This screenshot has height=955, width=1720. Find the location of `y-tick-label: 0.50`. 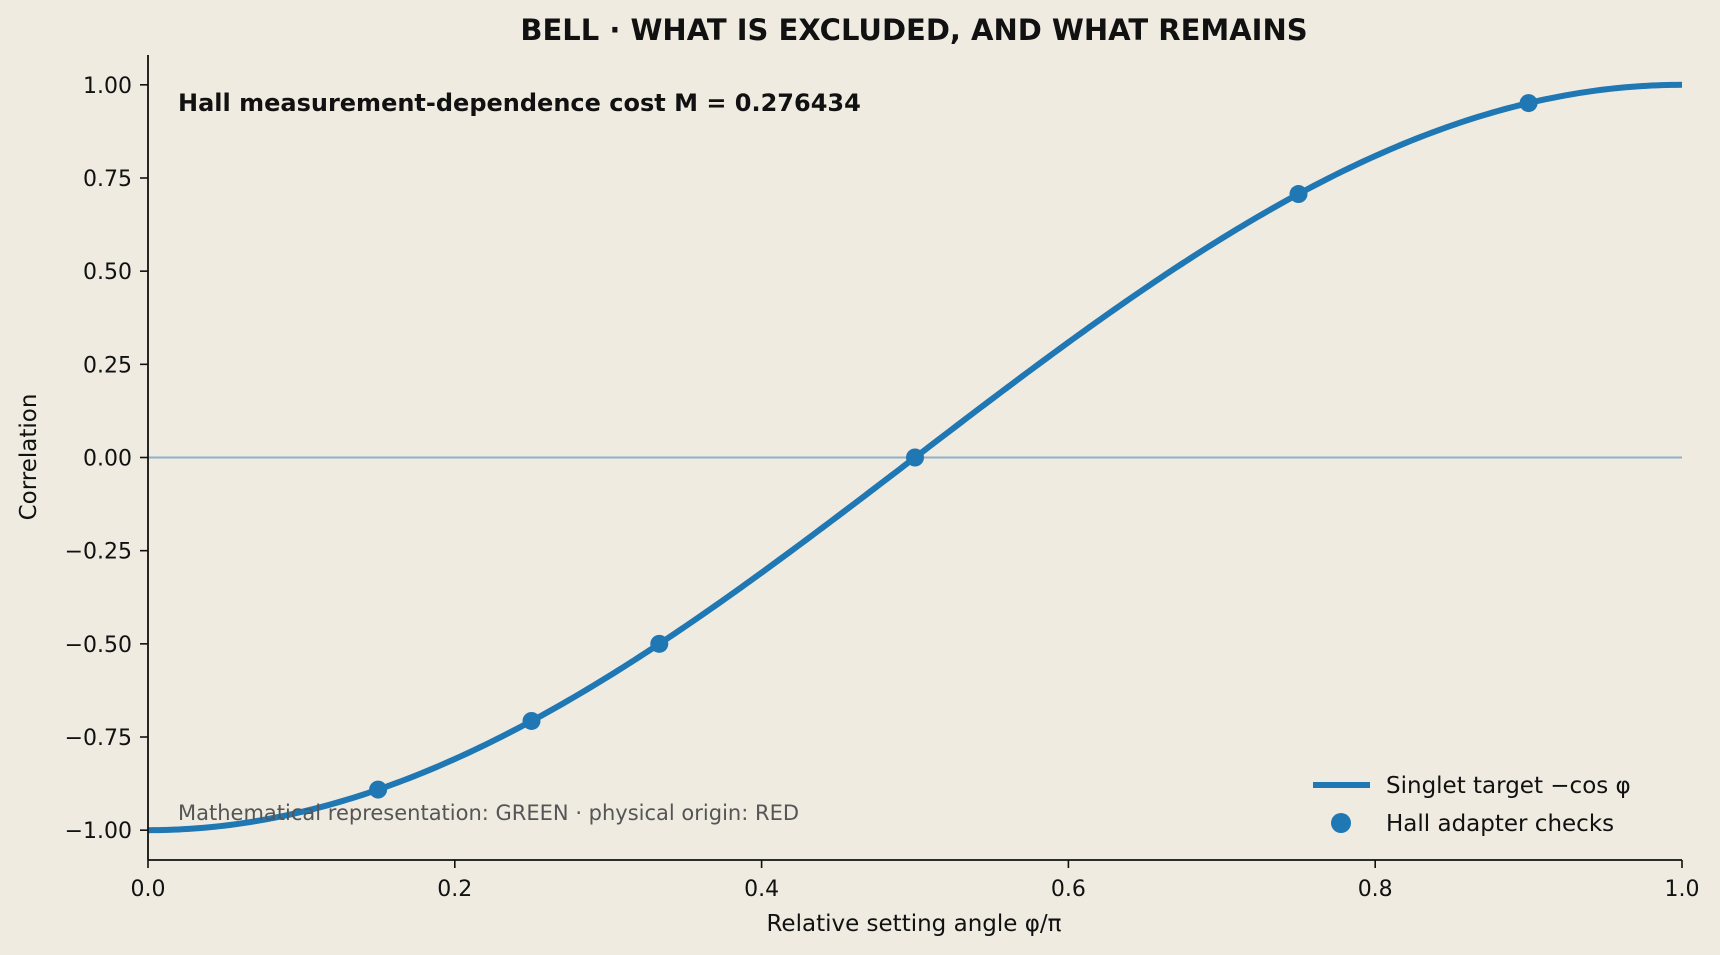

y-tick-label: 0.50 is located at coordinates (107, 272).